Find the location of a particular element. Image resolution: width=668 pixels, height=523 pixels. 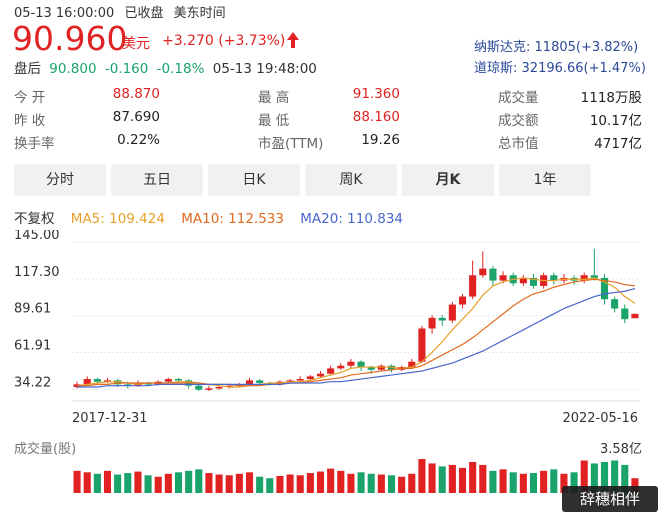

pe-label: 市盈(TTM) is located at coordinates (291, 144).